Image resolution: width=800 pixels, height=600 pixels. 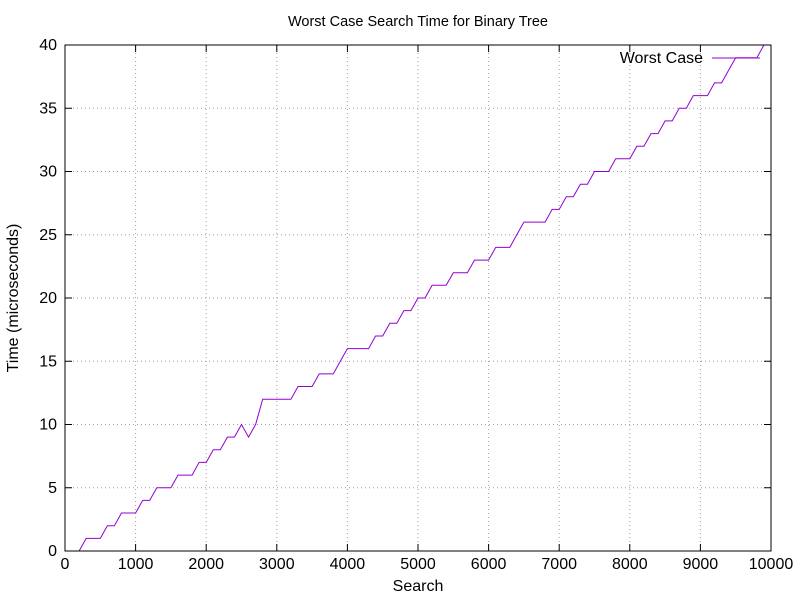 I want to click on x-tick-label: 8000, so click(x=630, y=564).